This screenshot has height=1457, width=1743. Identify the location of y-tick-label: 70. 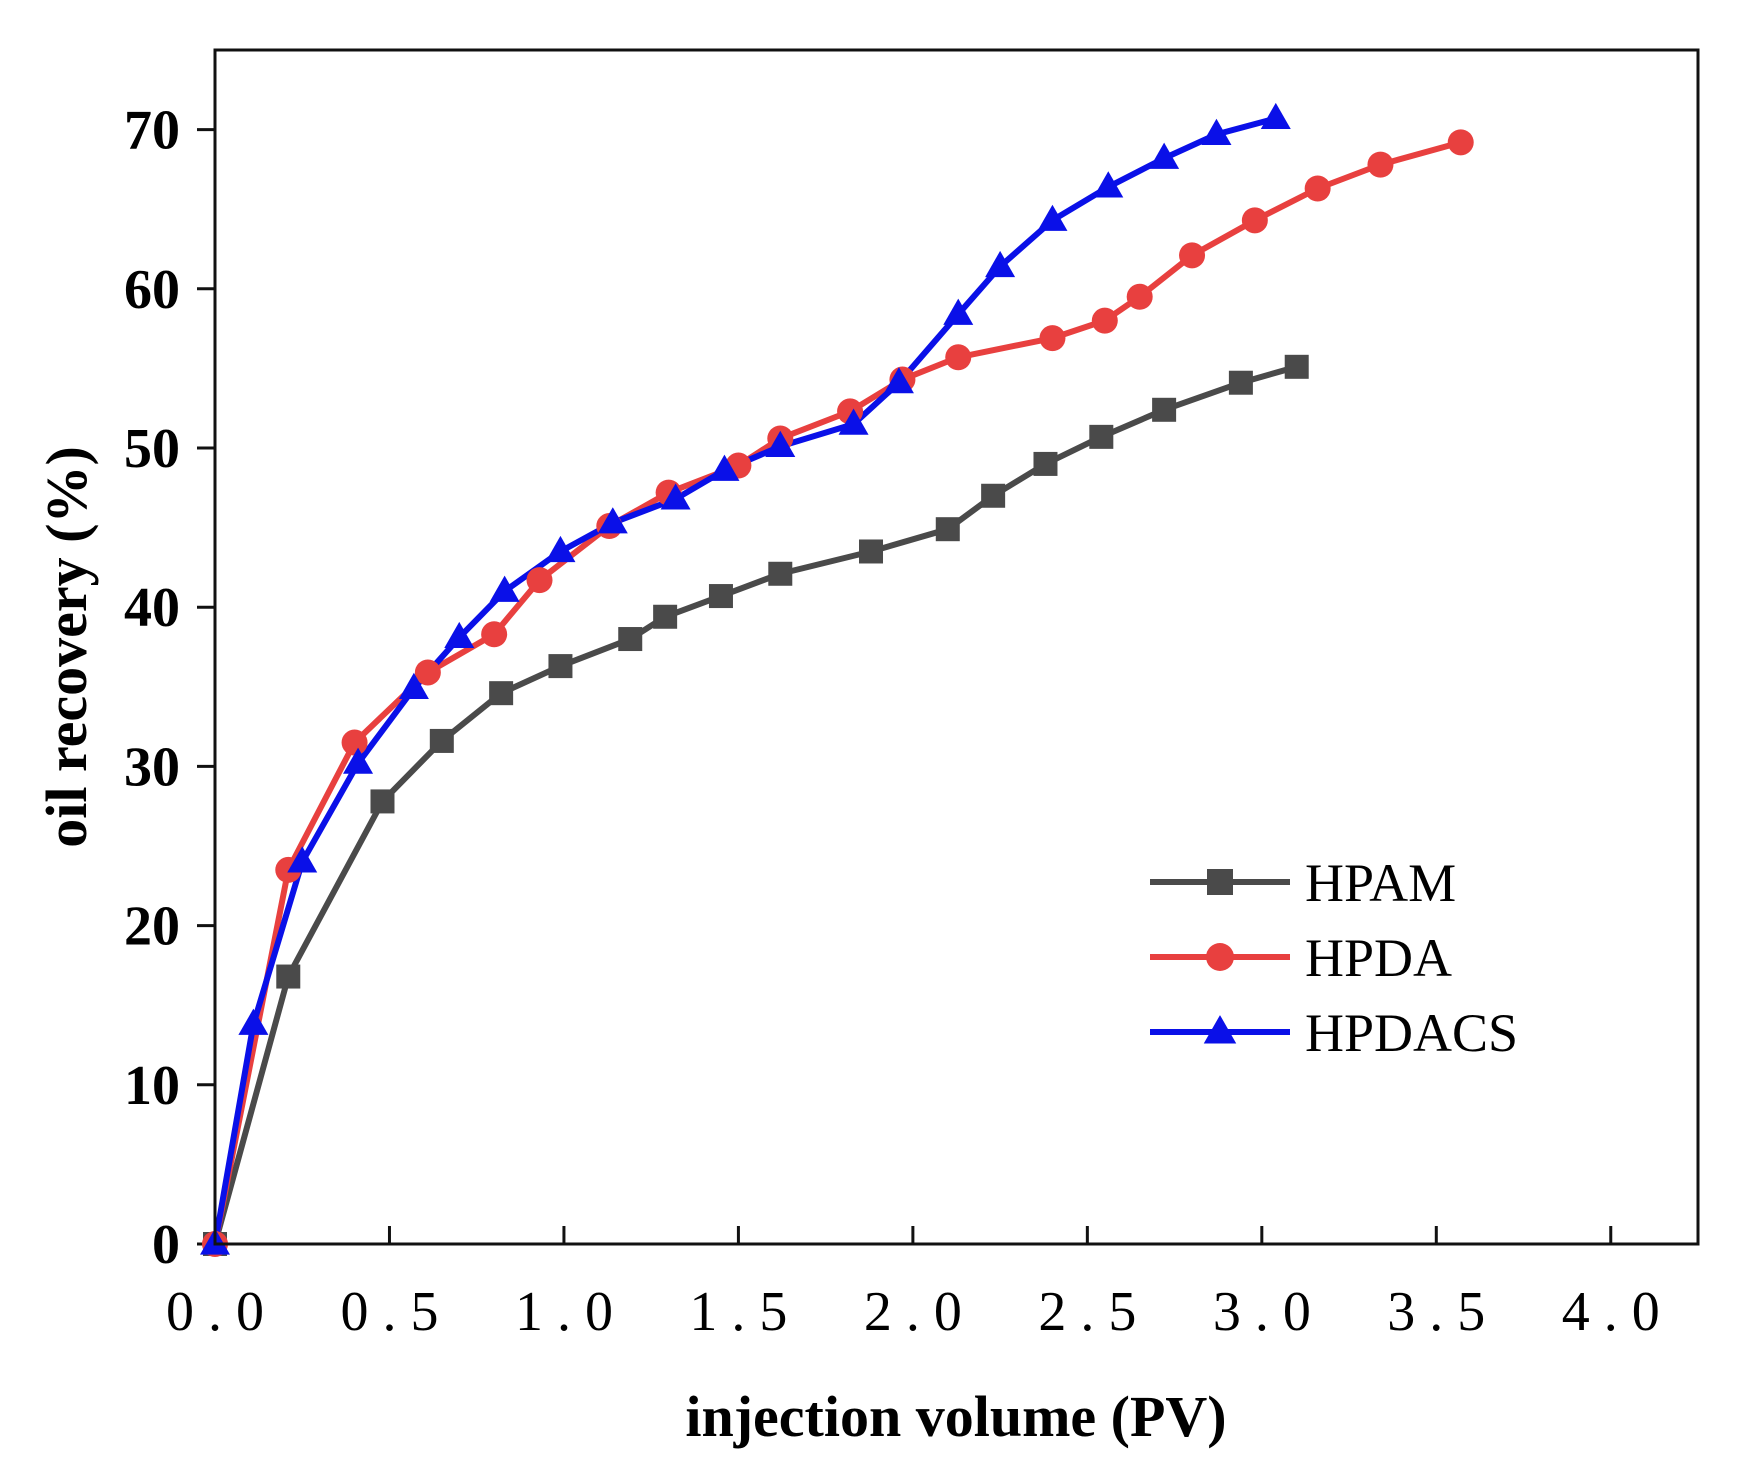
(152, 131).